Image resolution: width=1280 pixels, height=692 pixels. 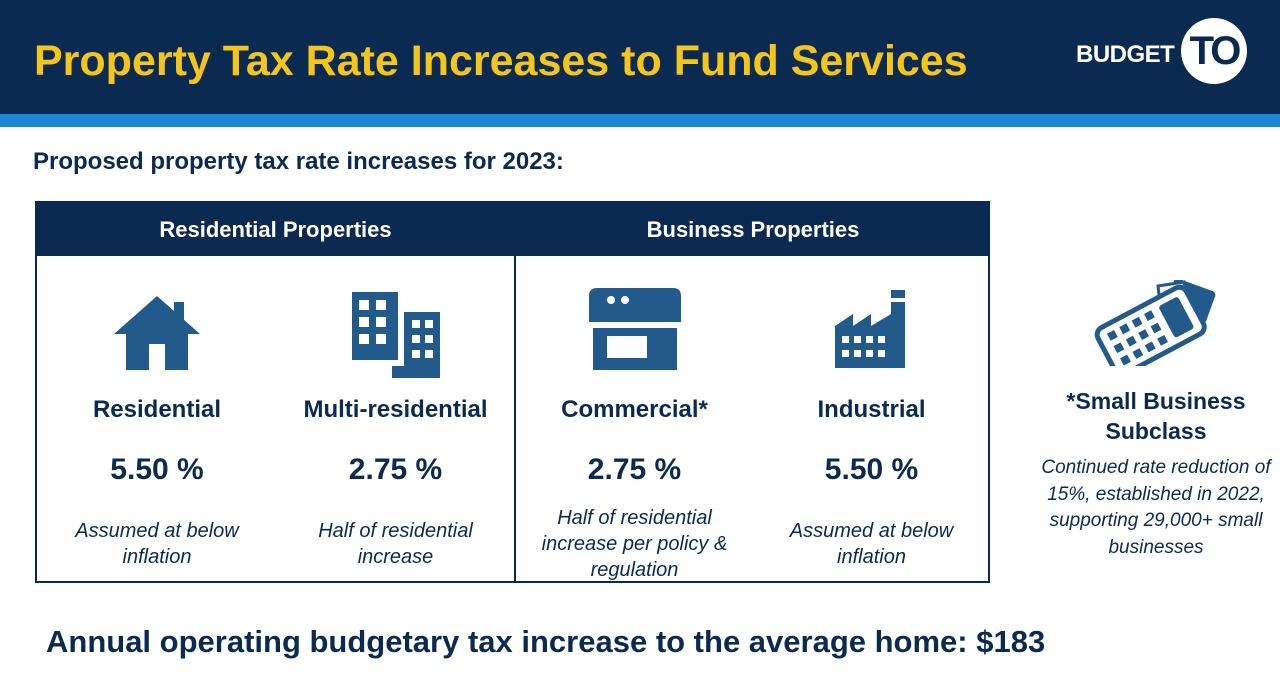 What do you see at coordinates (157, 333) in the screenshot?
I see `house-icon` at bounding box center [157, 333].